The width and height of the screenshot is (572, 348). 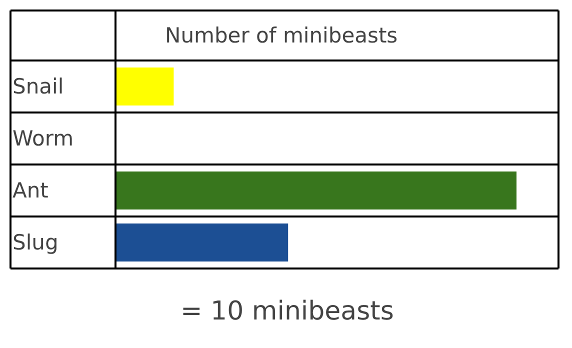 What do you see at coordinates (35, 242) in the screenshot?
I see `y-tick-label: Slug` at bounding box center [35, 242].